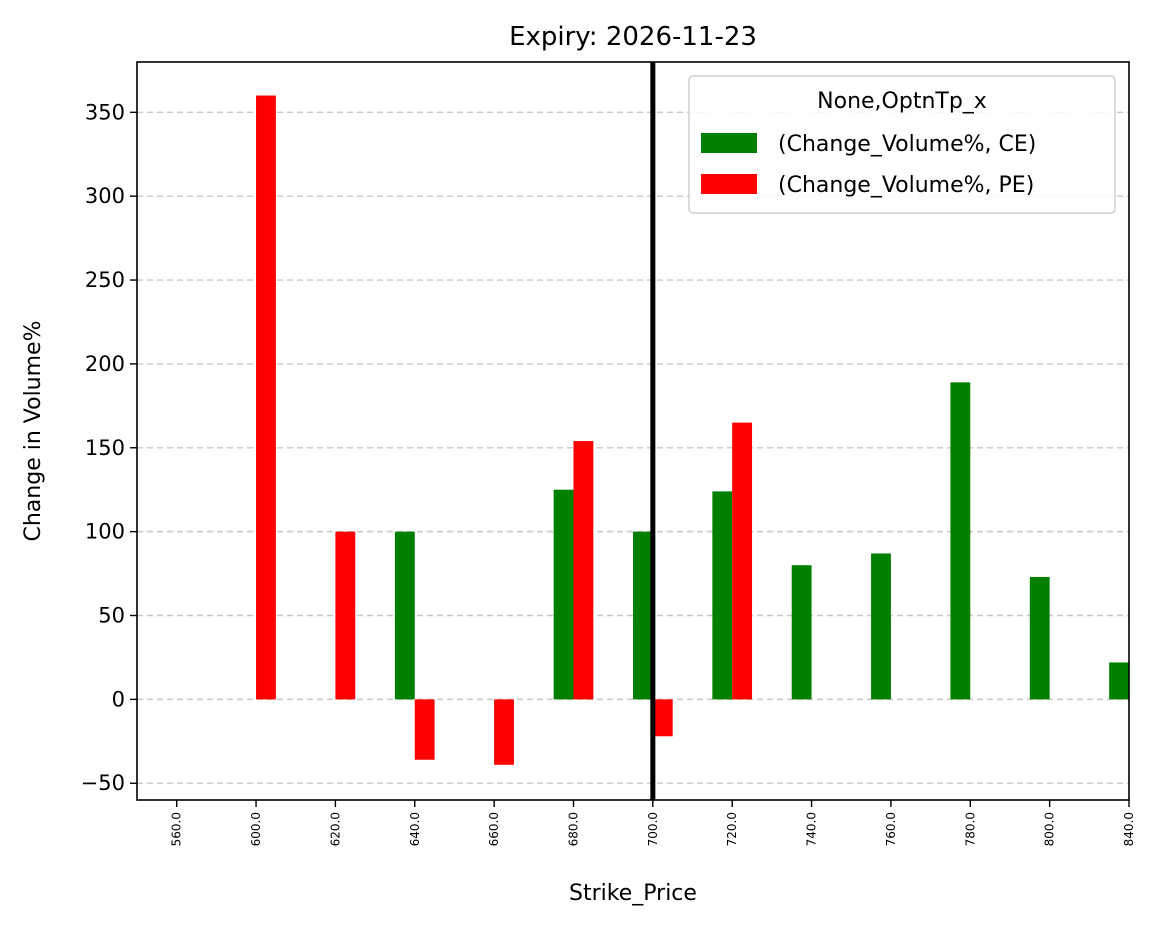  Describe the element at coordinates (891, 829) in the screenshot. I see `x-tick-label: 760.0` at that location.